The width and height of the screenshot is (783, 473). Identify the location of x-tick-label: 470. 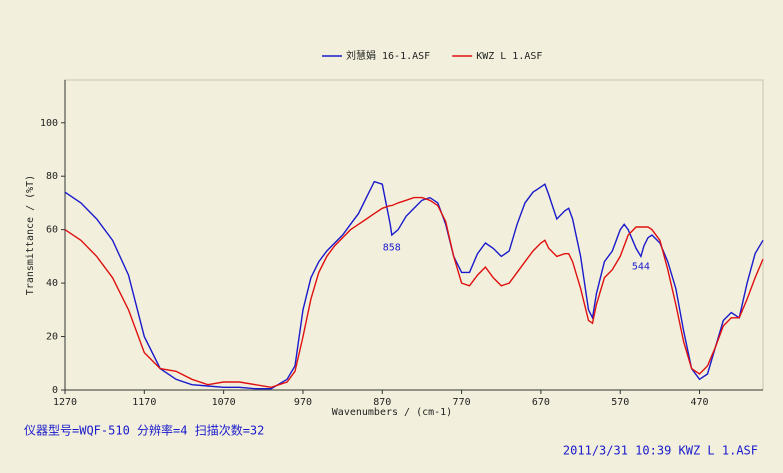
(700, 402).